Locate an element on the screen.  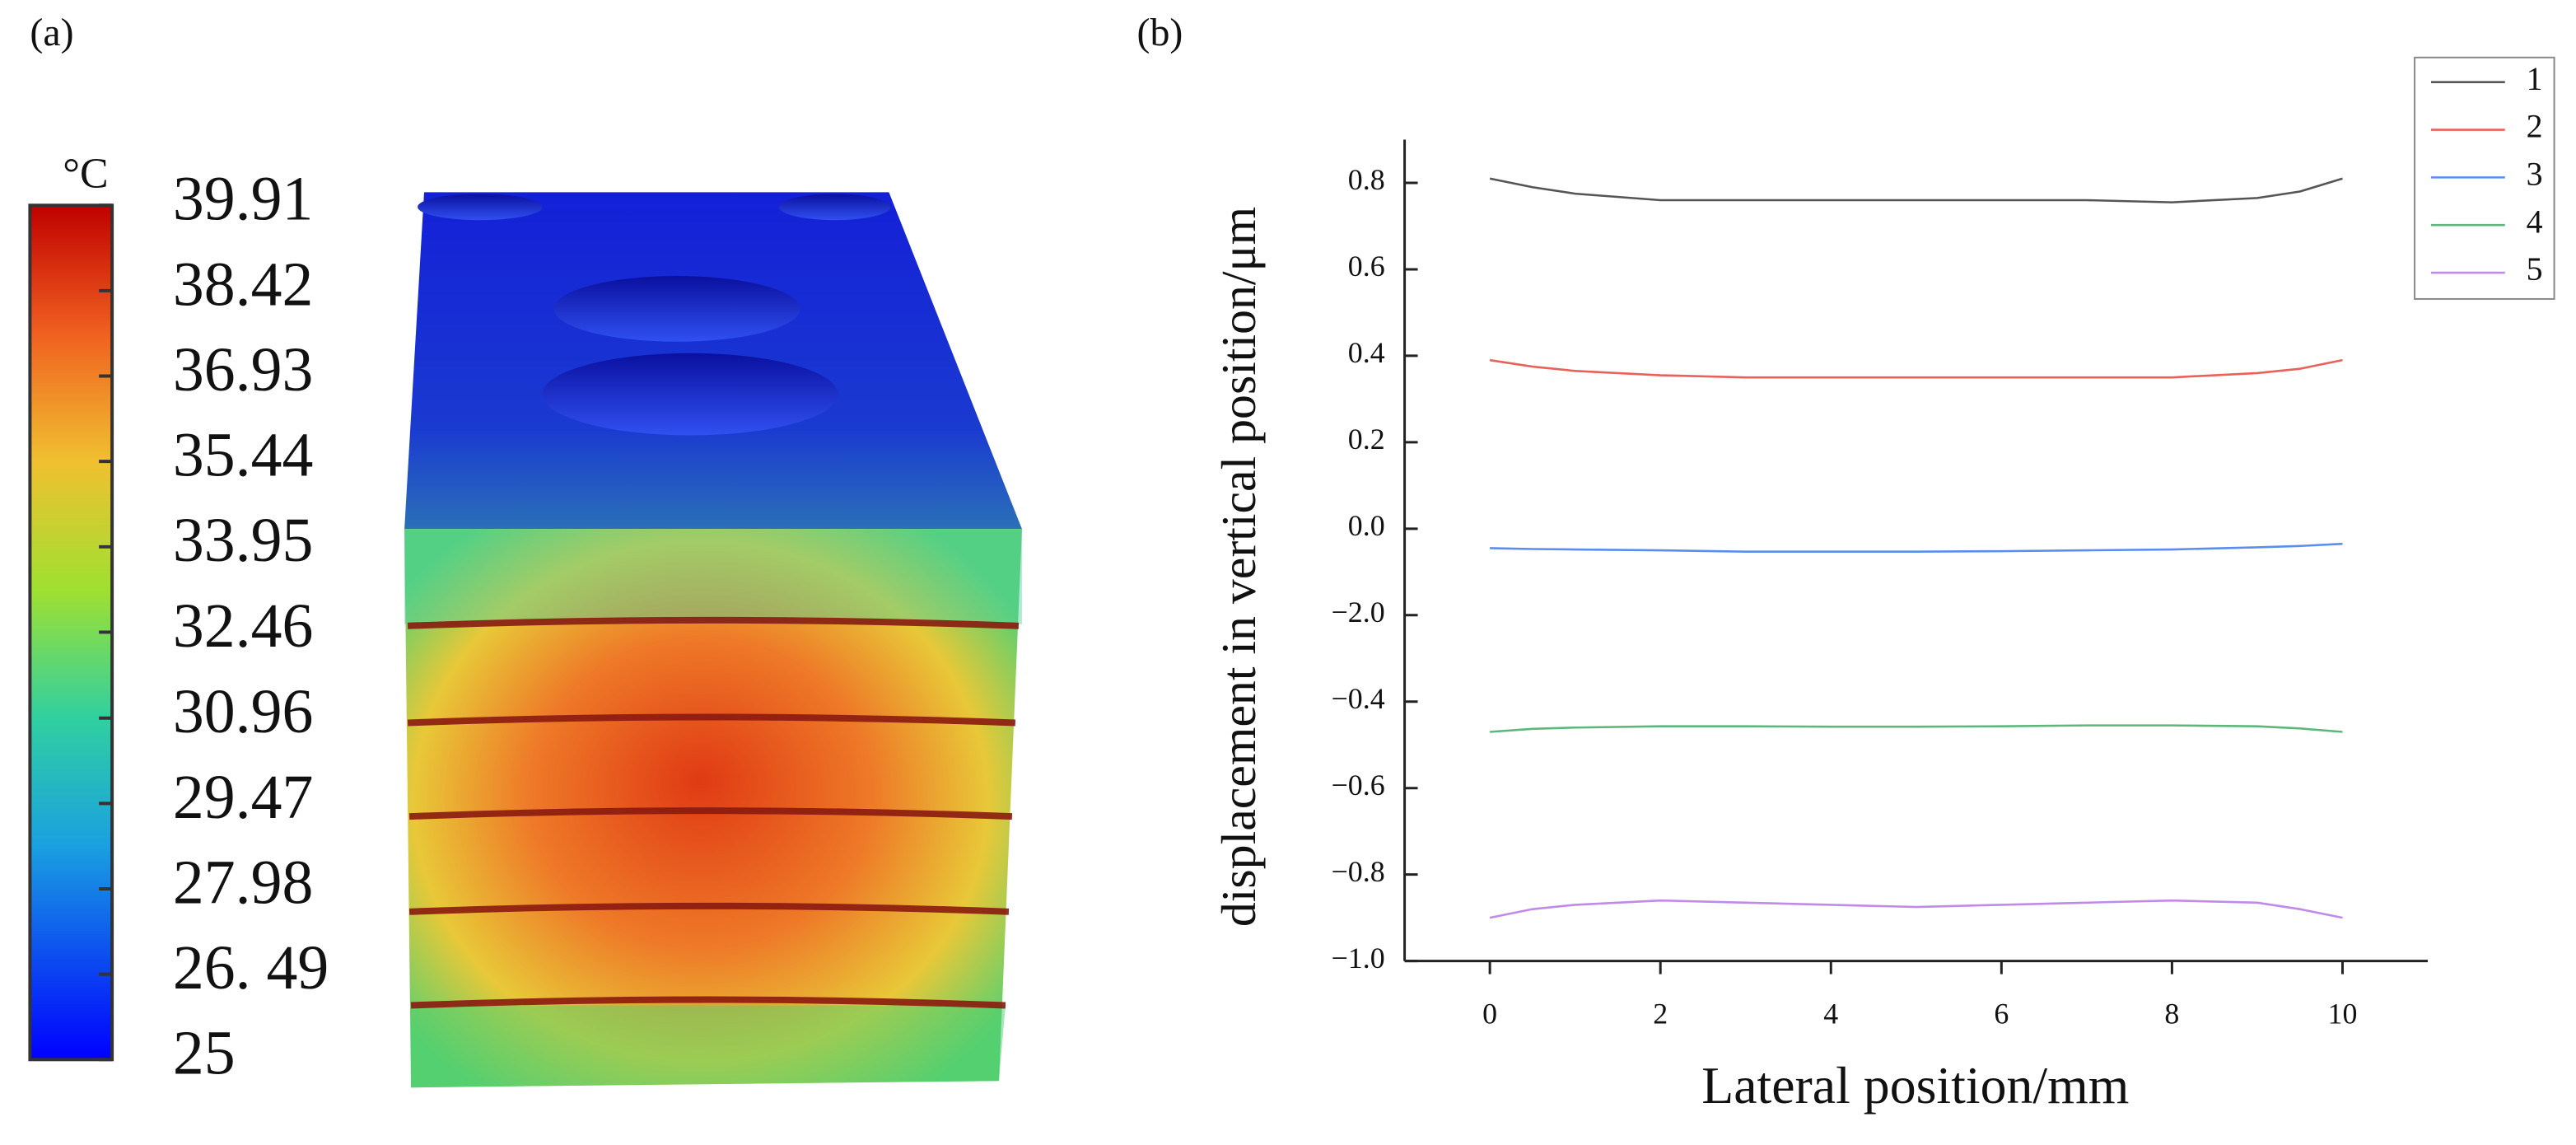
x-tick-label: 6 is located at coordinates (2001, 1014).